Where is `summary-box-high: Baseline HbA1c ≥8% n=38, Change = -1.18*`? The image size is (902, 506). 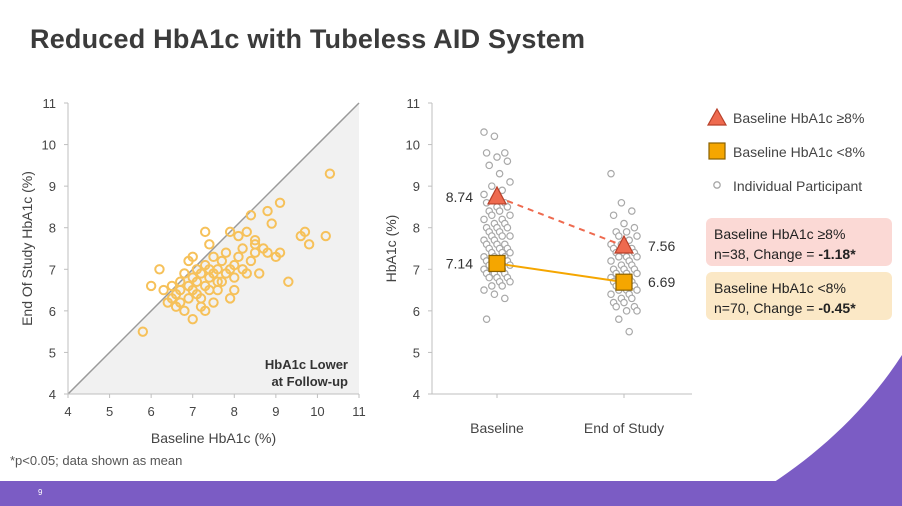
summary-box-high: Baseline HbA1c ≥8% n=38, Change = -1.18* is located at coordinates (799, 242).